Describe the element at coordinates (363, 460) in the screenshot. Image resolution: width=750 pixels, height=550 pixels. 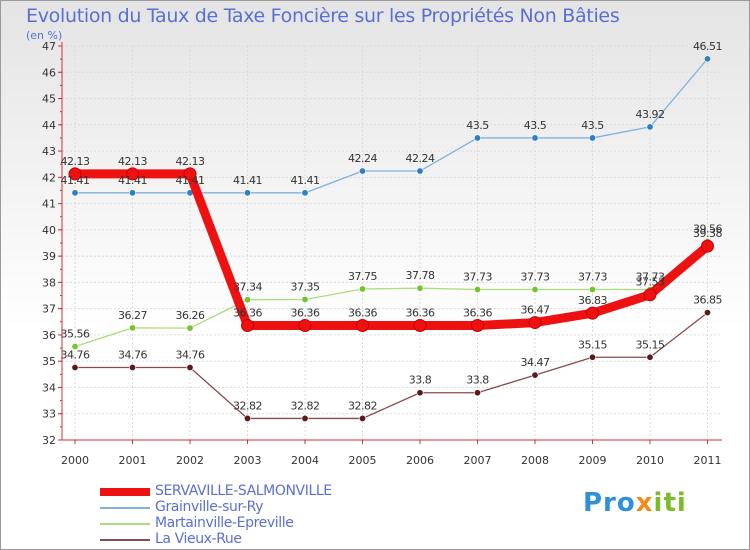
I see `x-tick-label: 2005` at that location.